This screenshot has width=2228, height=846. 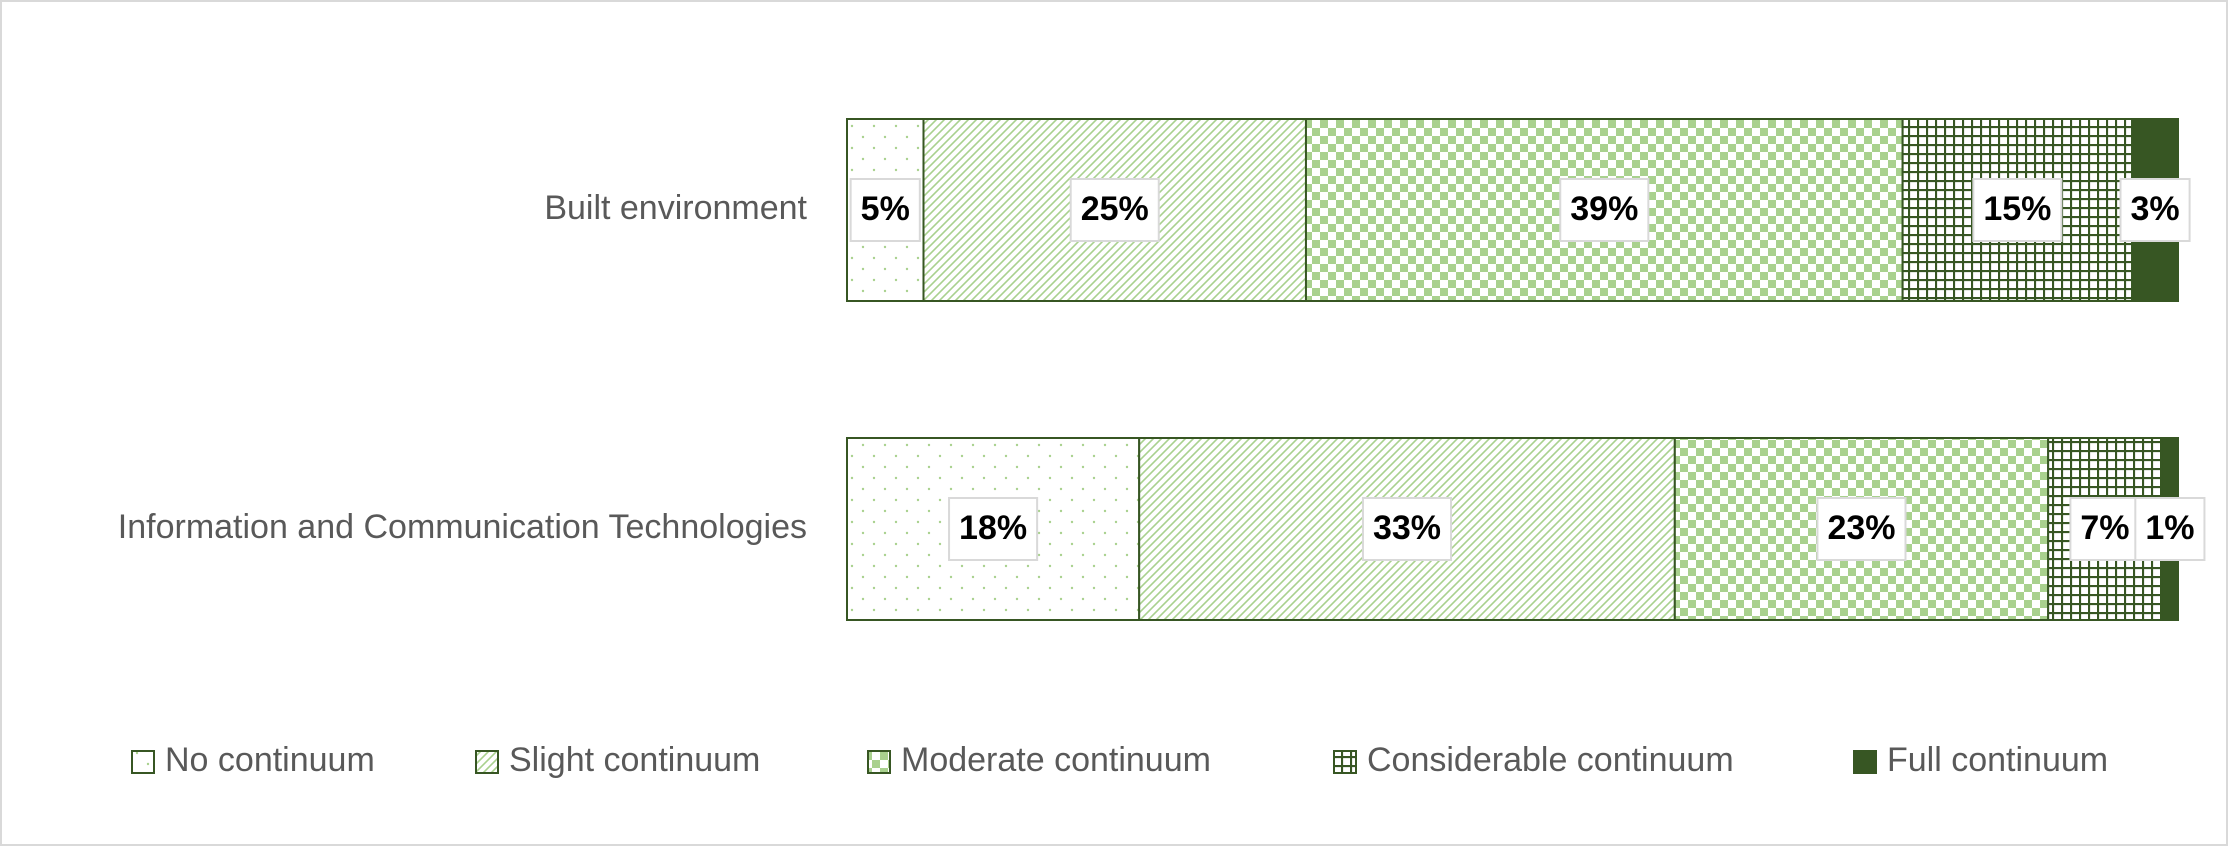 I want to click on data-label: 3%, so click(x=2154, y=209).